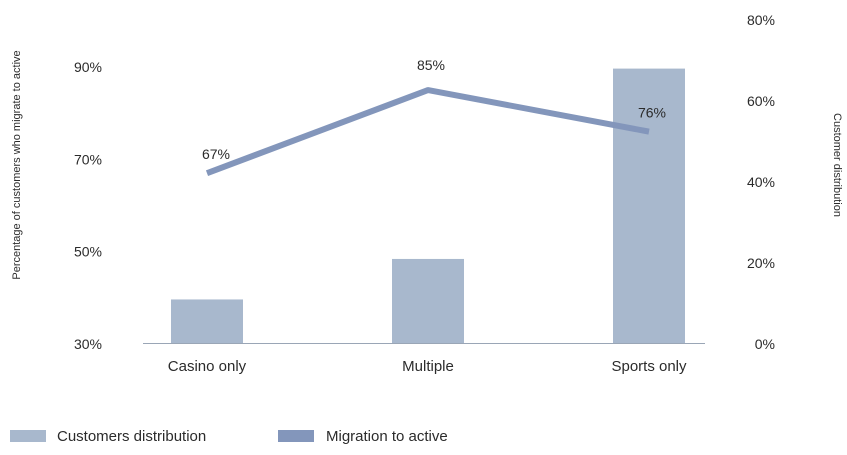 The height and width of the screenshot is (455, 847). I want to click on legend-swatch-migration-to-active, so click(296, 436).